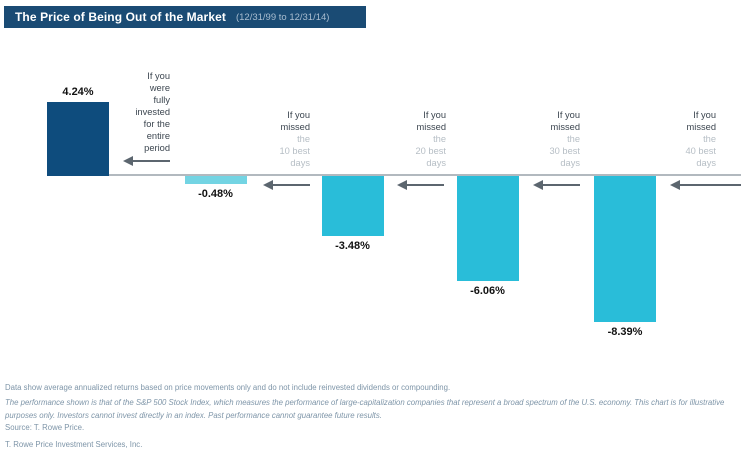 The height and width of the screenshot is (451, 741). Describe the element at coordinates (215, 180) in the screenshot. I see `bar-missed-10-best-days` at that location.